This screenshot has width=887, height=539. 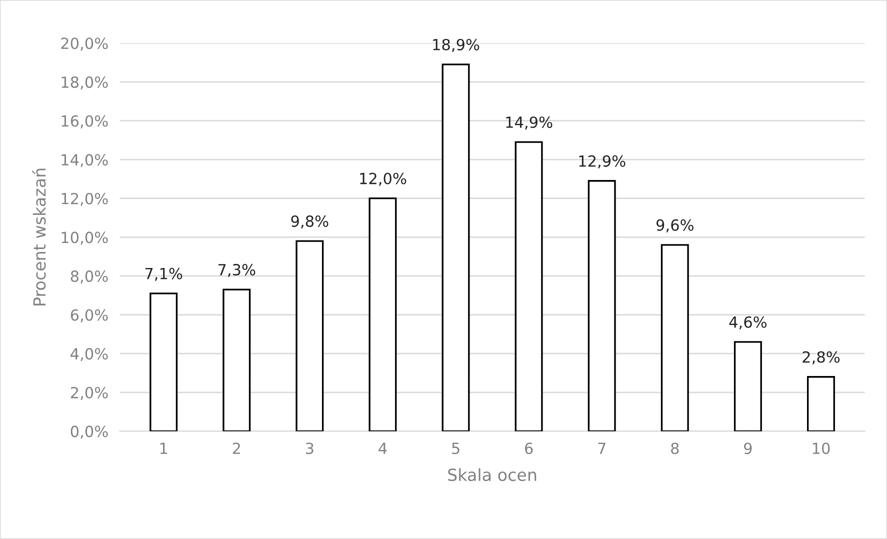 I want to click on y-axis-title: Procent wskazań, so click(x=39, y=237).